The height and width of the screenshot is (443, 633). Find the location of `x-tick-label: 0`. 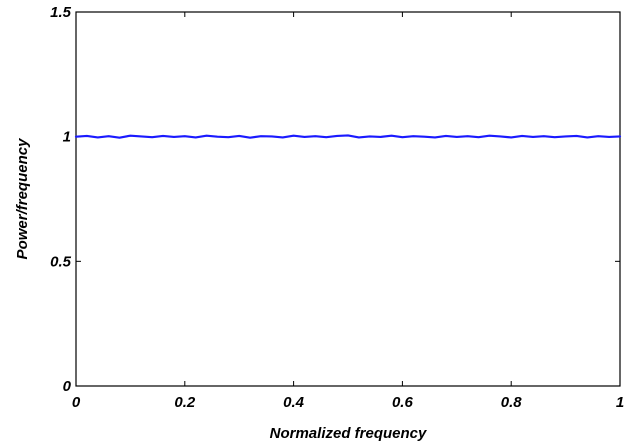

x-tick-label: 0 is located at coordinates (76, 402).